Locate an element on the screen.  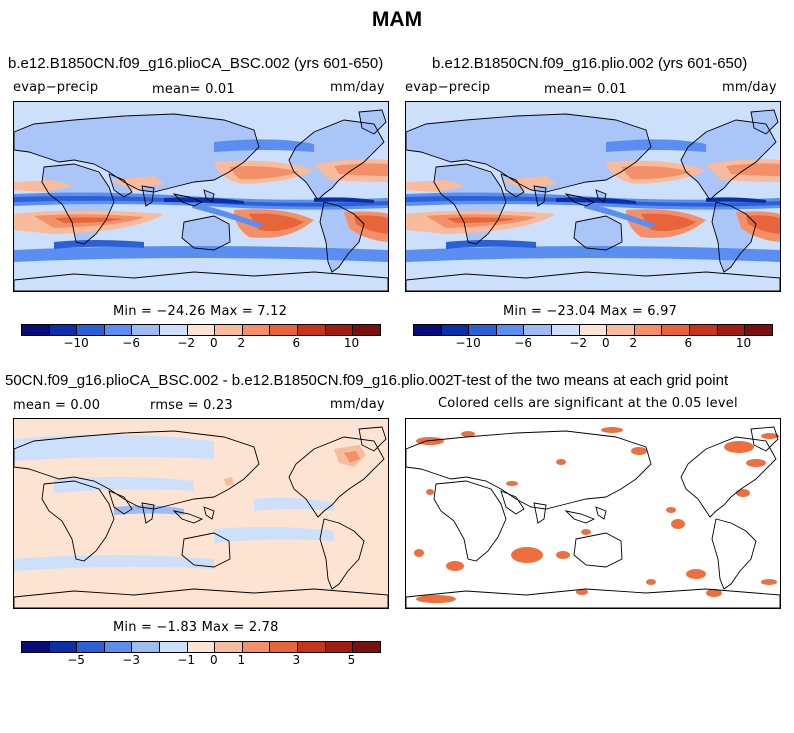
panel3-mean-label: mean = 0.00 is located at coordinates (57, 405).